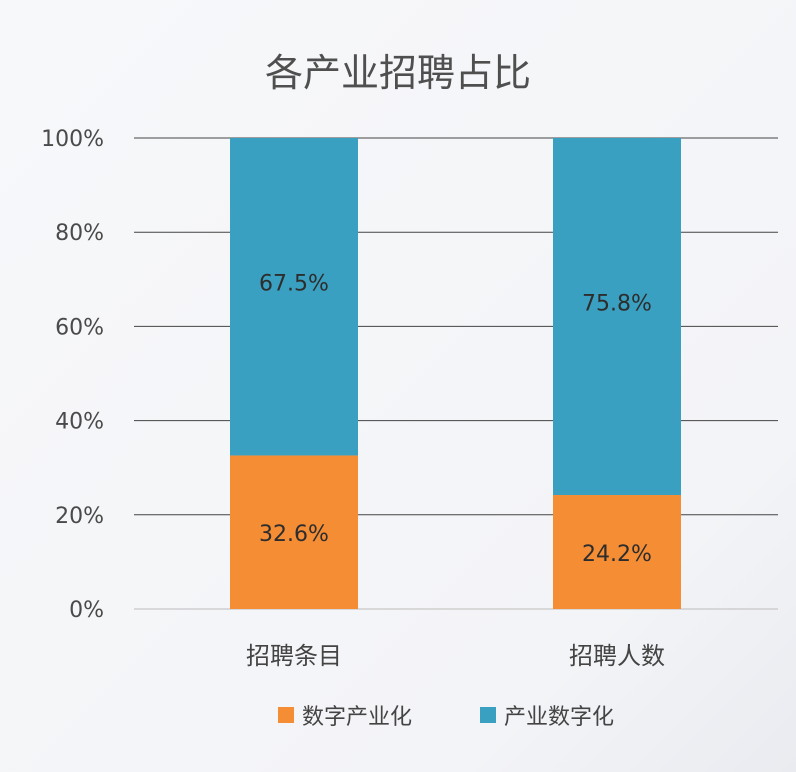 Image resolution: width=796 pixels, height=772 pixels. I want to click on legend-entry: 数字产业化, so click(357, 717).